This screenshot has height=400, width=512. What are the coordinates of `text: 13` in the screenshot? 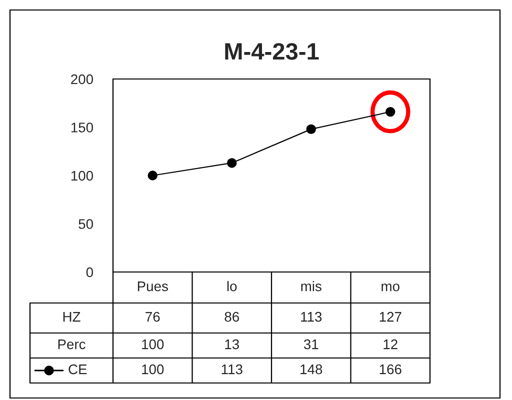 It's located at (232, 344).